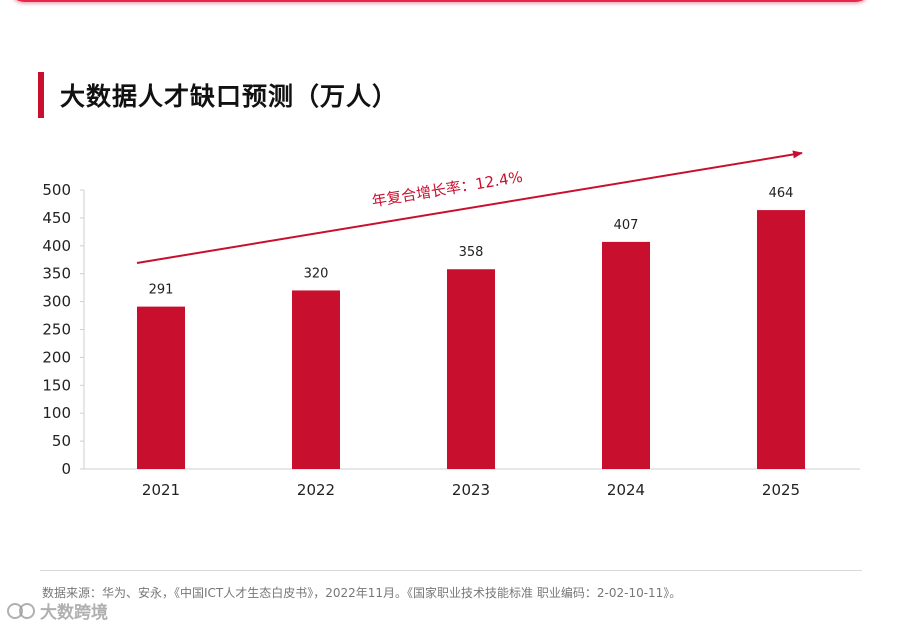 The height and width of the screenshot is (632, 900). I want to click on cagr-annotation: 年复合增长率：12.4%, so click(447, 189).